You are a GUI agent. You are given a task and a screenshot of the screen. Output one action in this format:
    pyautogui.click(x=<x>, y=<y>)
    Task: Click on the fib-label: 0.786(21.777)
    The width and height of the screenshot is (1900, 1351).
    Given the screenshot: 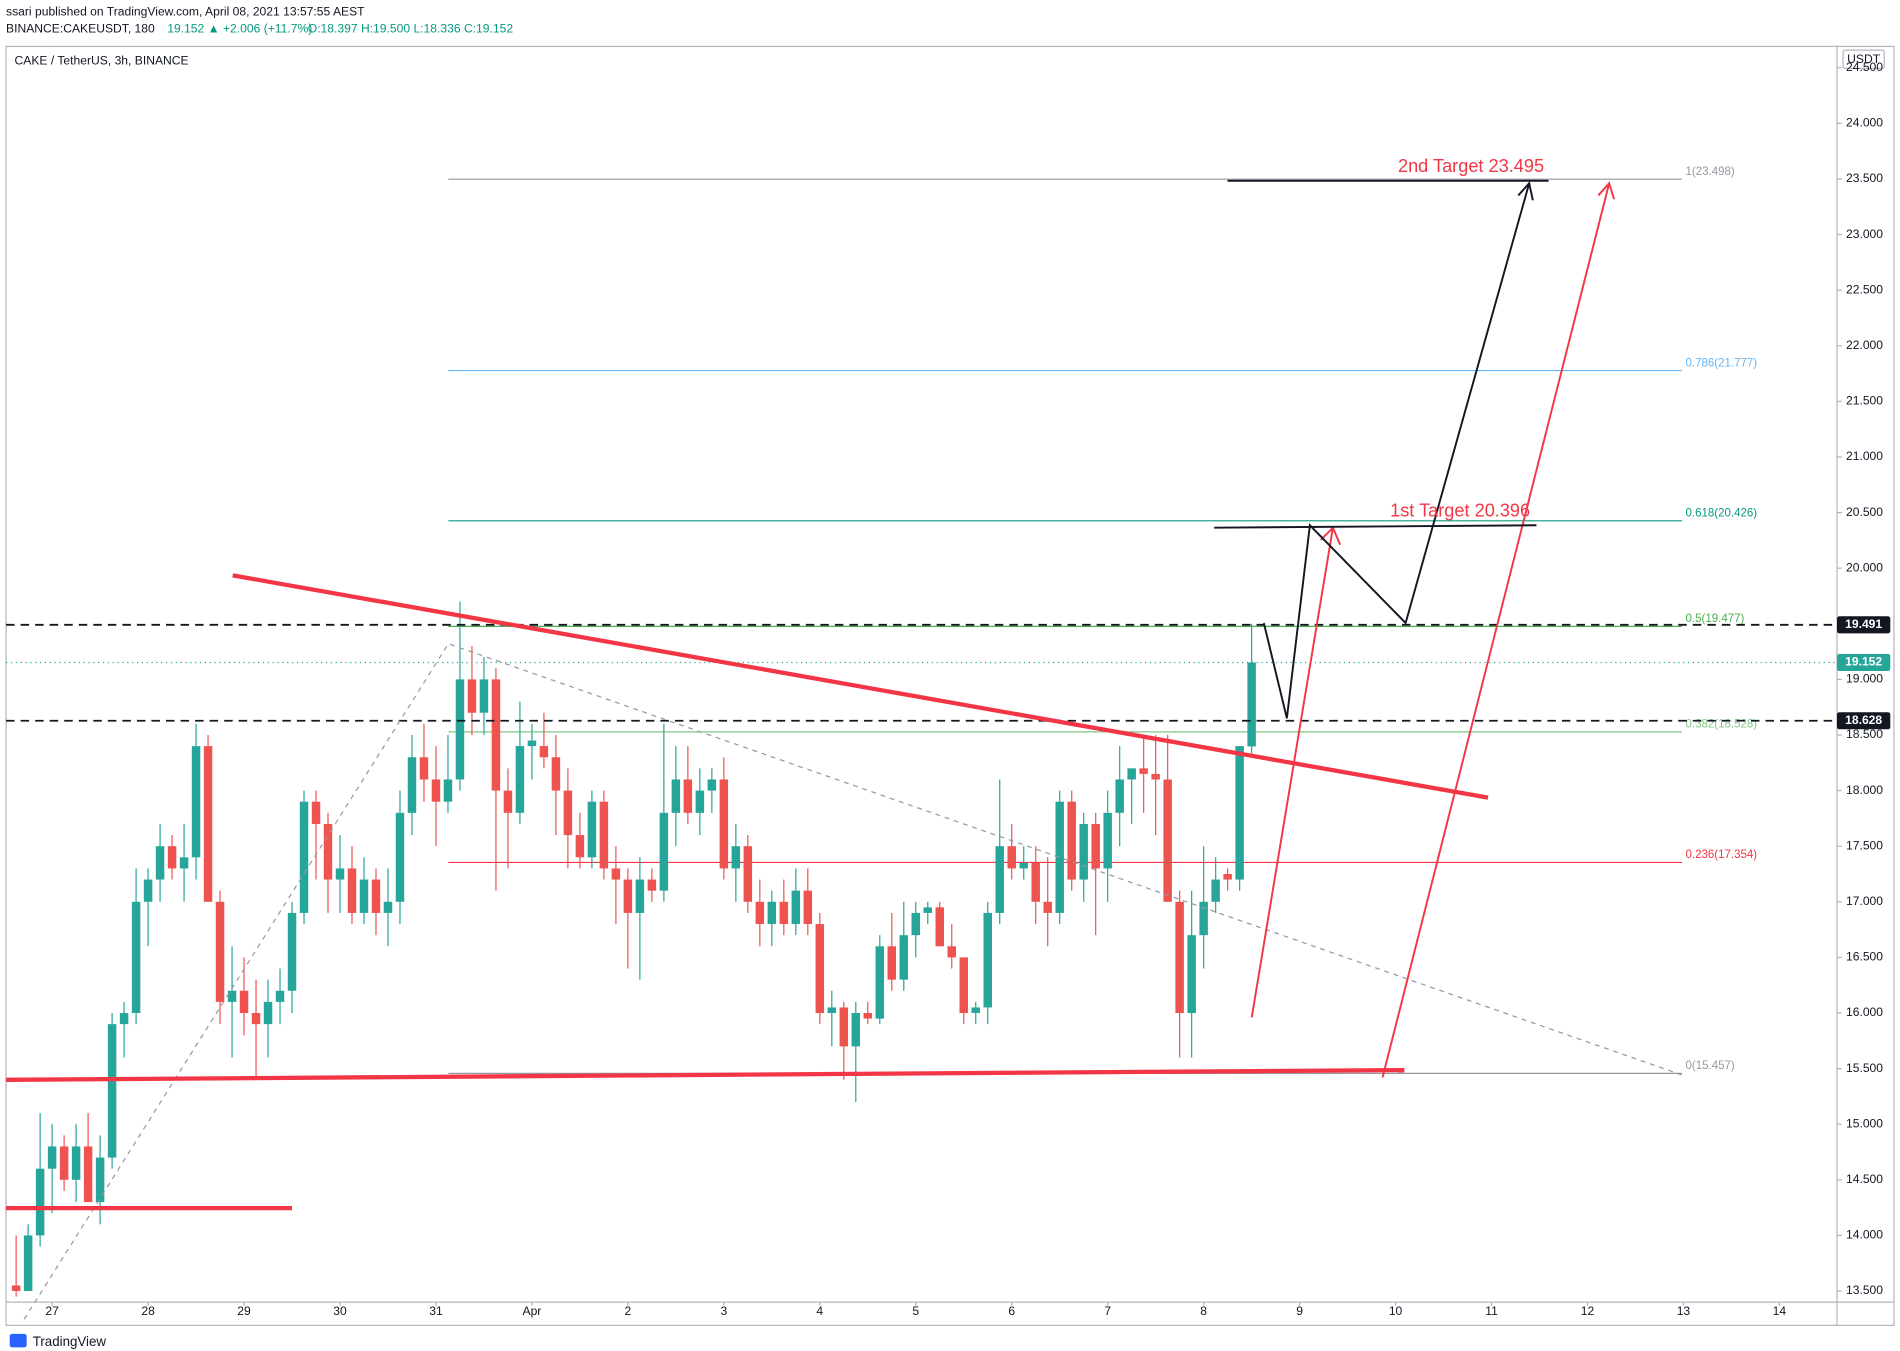 What is the action you would take?
    pyautogui.click(x=1722, y=363)
    